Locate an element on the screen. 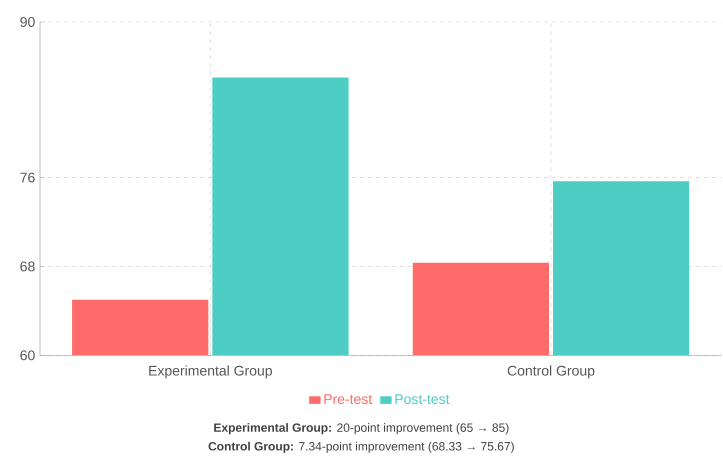  x-tick-label: Control Group is located at coordinates (551, 371).